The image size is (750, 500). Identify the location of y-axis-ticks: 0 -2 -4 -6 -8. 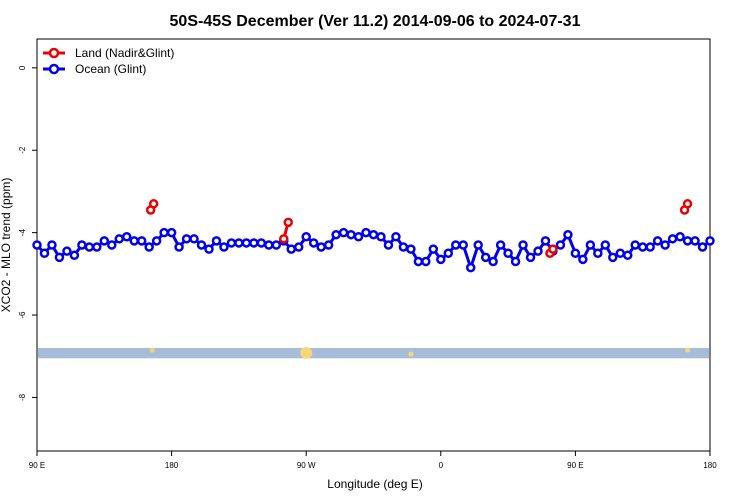
(27, 233).